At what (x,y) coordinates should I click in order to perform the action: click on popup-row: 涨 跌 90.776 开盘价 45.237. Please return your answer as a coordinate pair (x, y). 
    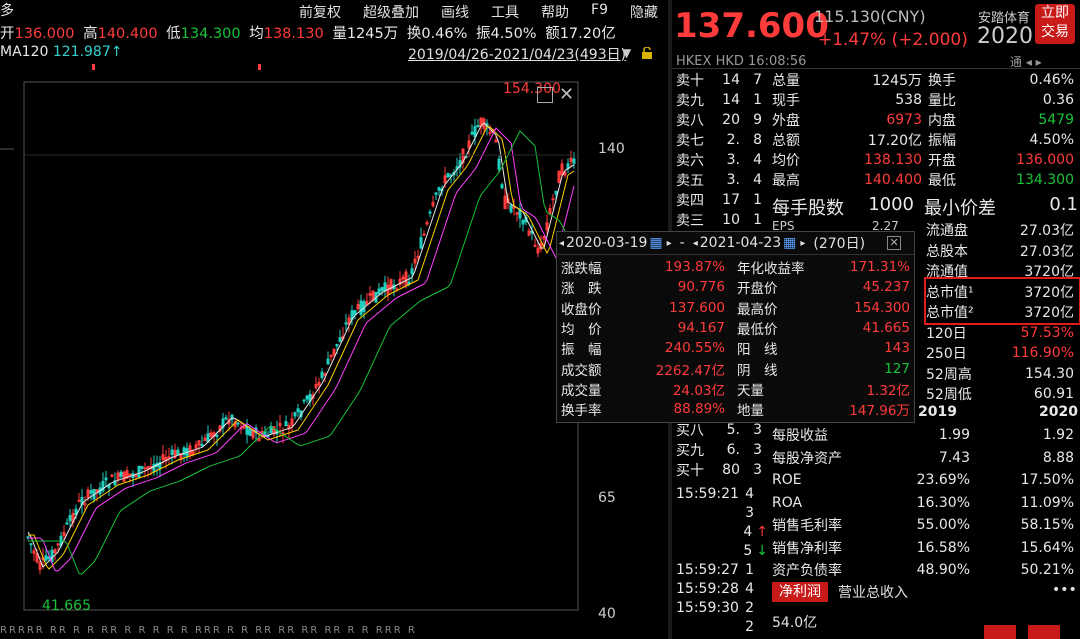
    Looking at the image, I should click on (735, 287).